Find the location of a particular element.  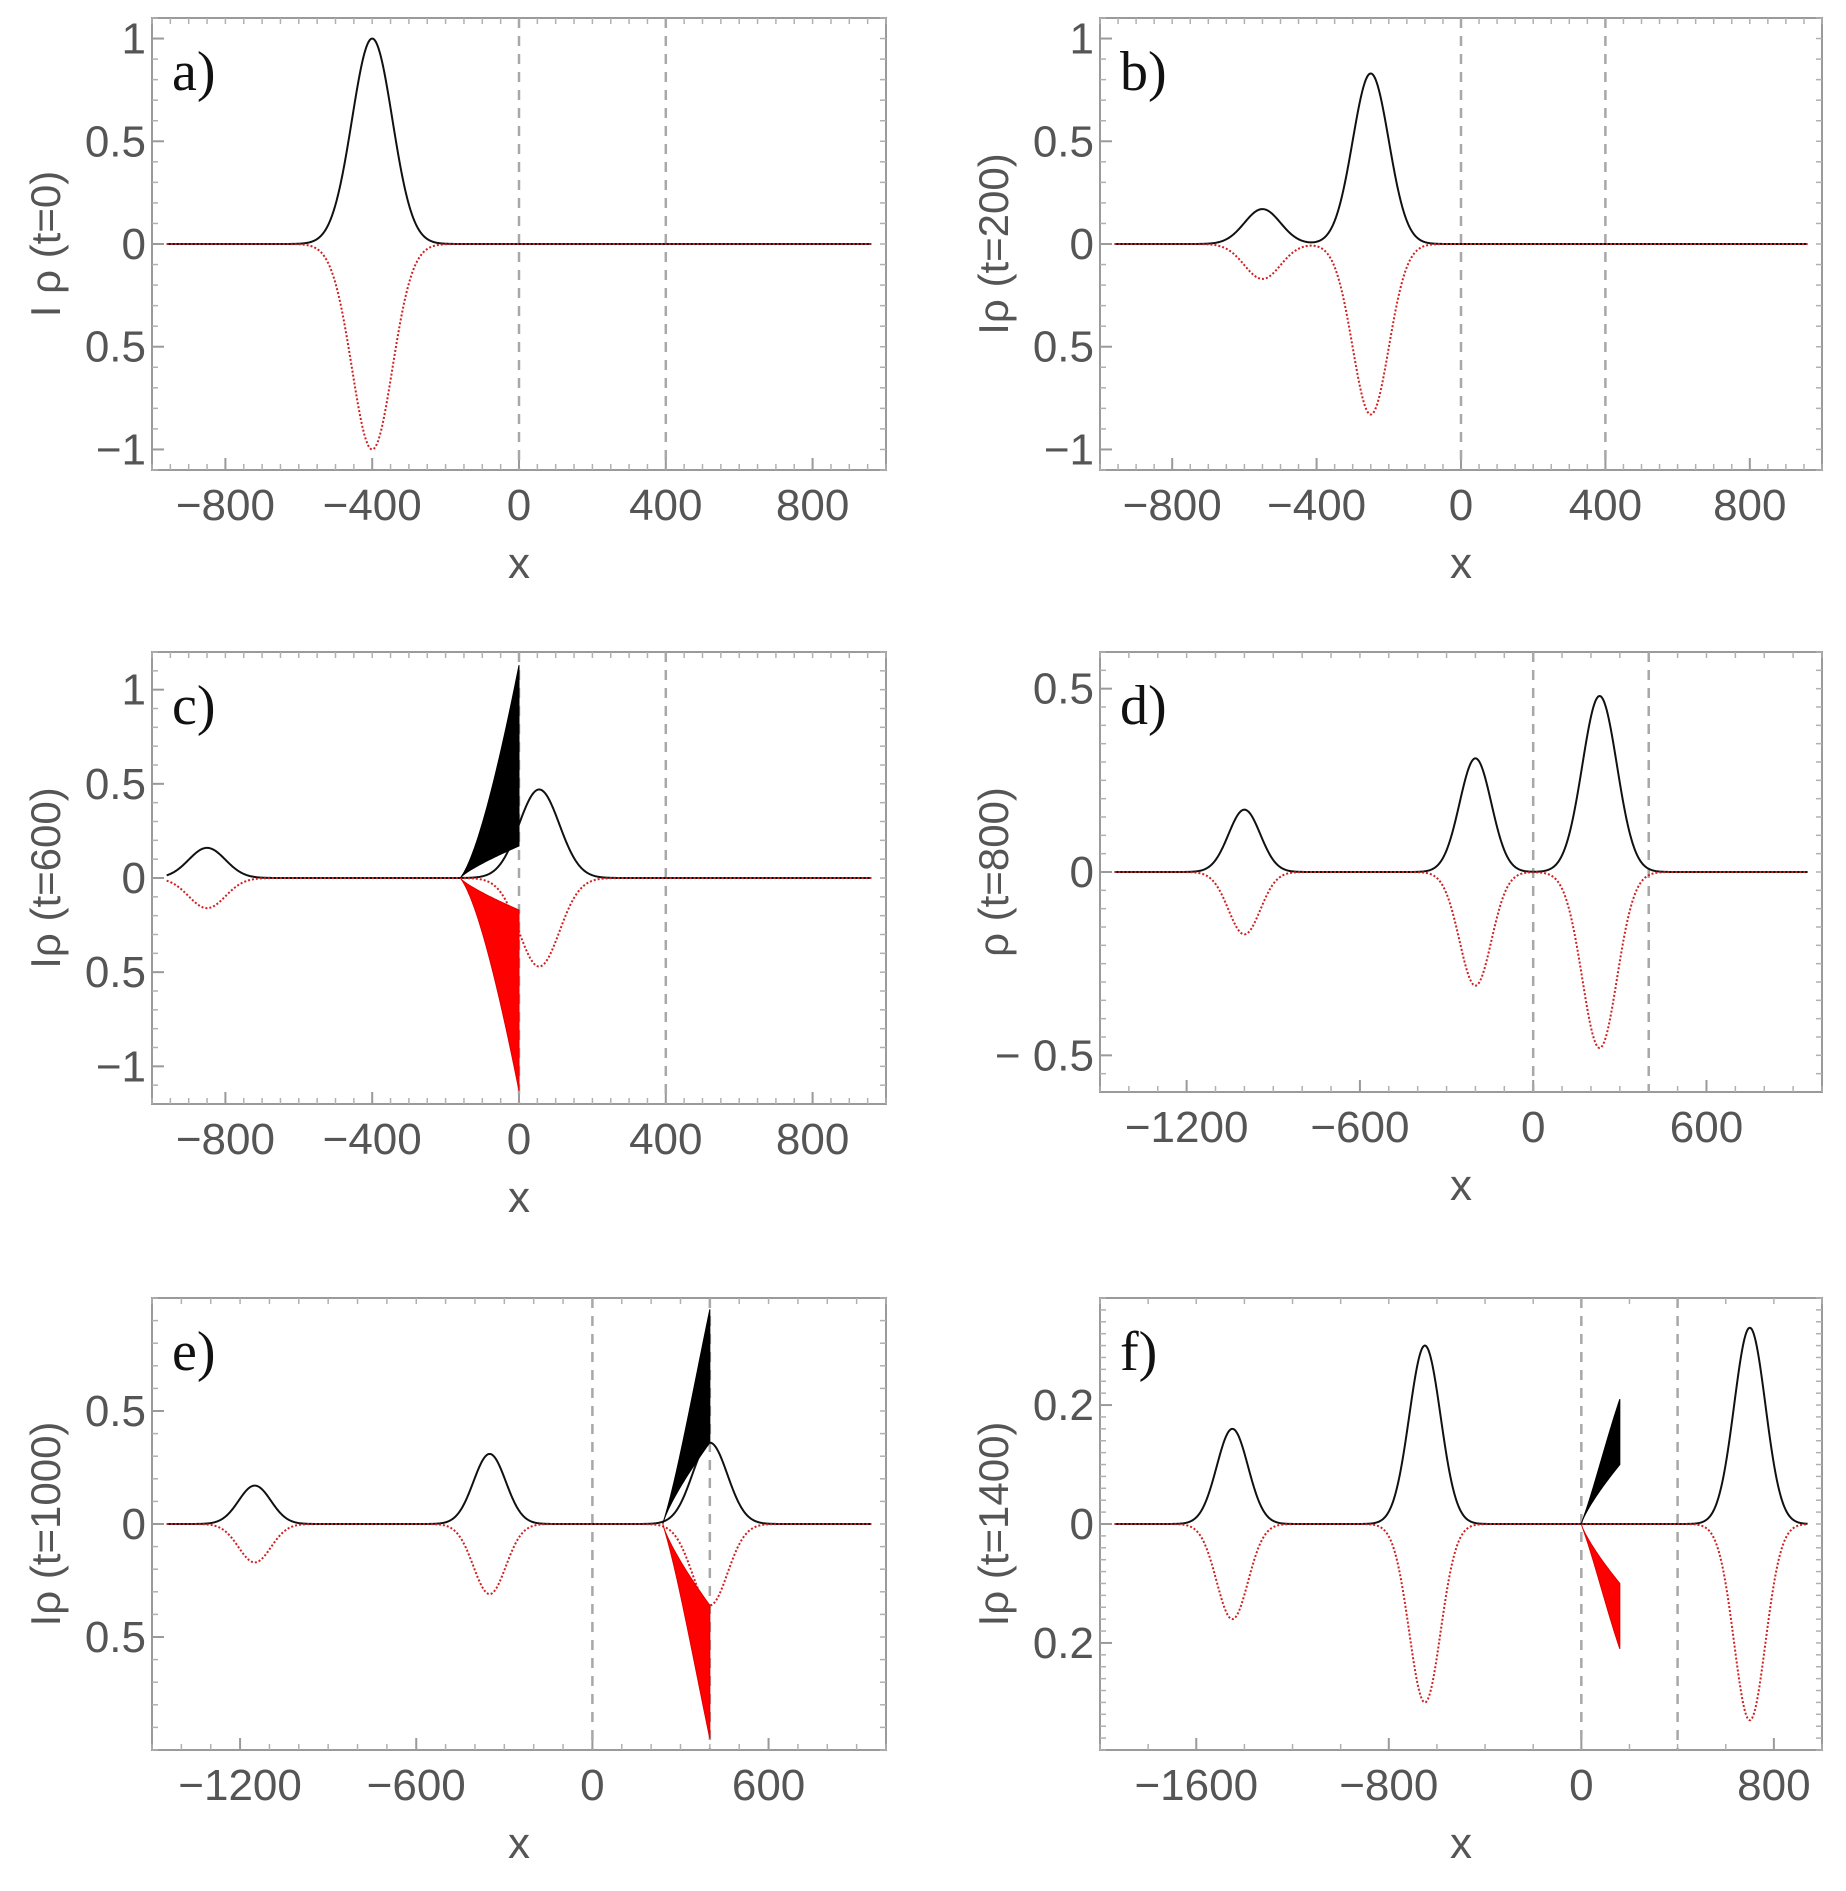

panel-tag: d) is located at coordinates (1143, 706).